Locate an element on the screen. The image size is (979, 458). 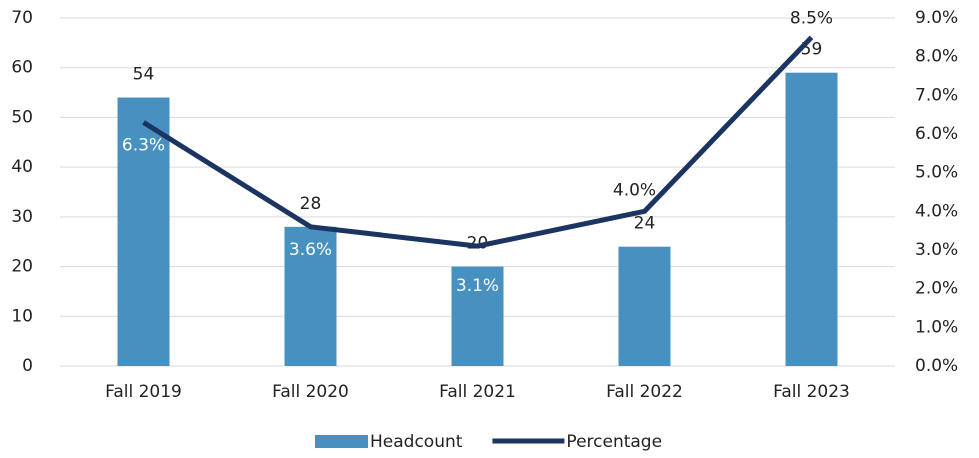
line-value-label: 3.1% is located at coordinates (477, 286).